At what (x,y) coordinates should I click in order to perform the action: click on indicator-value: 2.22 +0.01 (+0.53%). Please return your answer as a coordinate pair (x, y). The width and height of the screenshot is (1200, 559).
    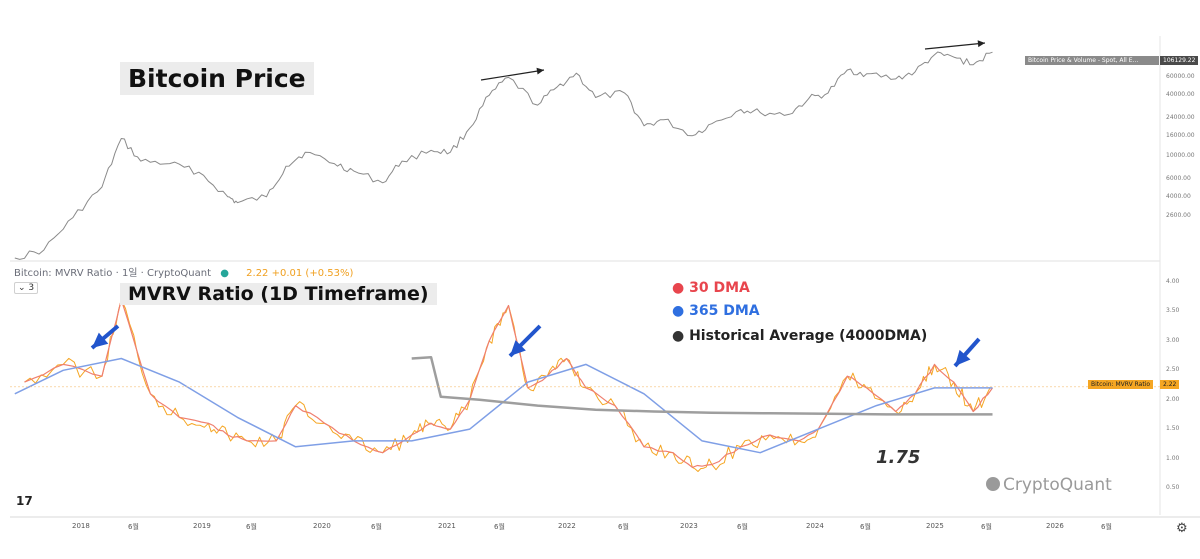
    Looking at the image, I should click on (300, 273).